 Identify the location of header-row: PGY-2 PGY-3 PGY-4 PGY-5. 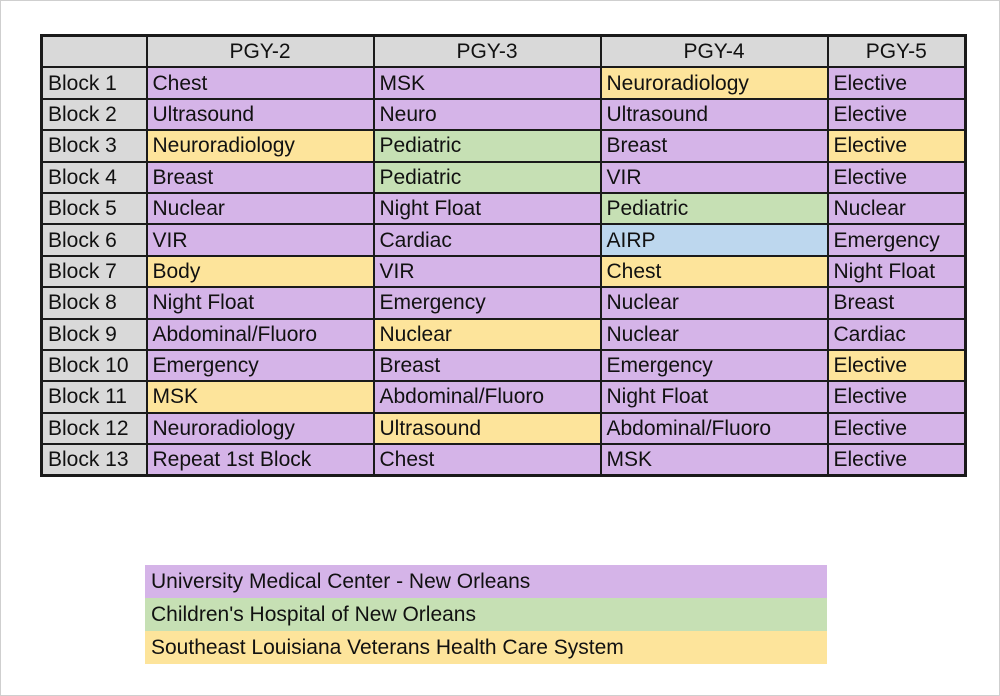
(503, 51).